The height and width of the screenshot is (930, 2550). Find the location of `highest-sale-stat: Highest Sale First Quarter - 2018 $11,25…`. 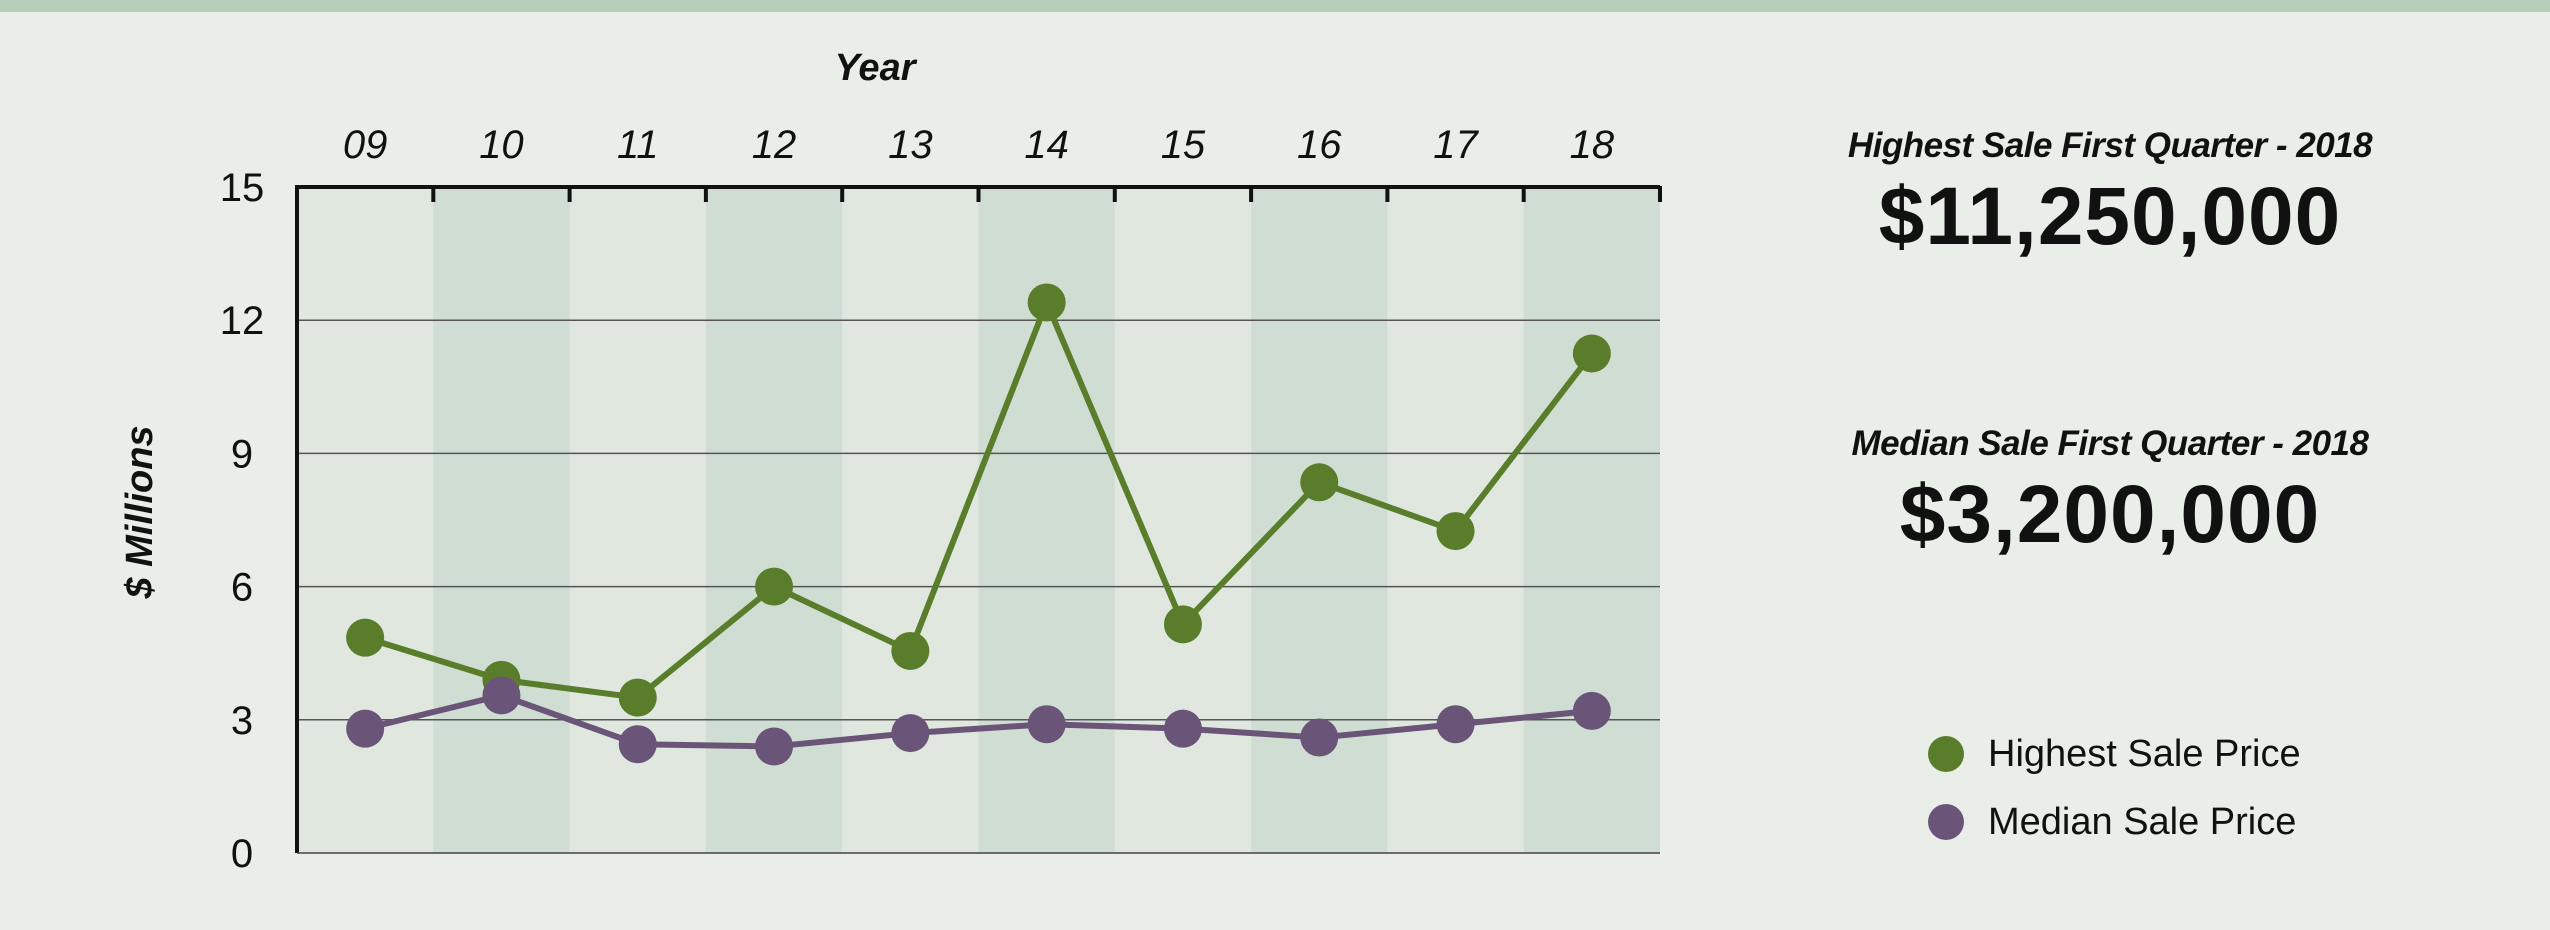

highest-sale-stat: Highest Sale First Quarter - 2018 $11,25… is located at coordinates (2110, 192).